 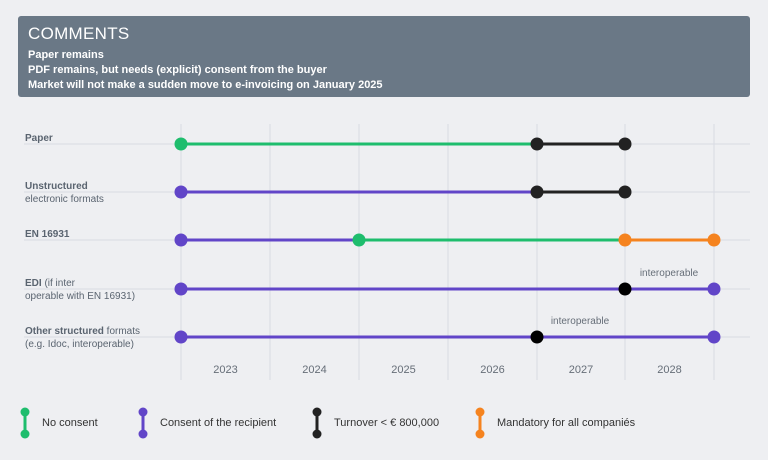 What do you see at coordinates (492, 370) in the screenshot?
I see `x-tick-label: 2026` at bounding box center [492, 370].